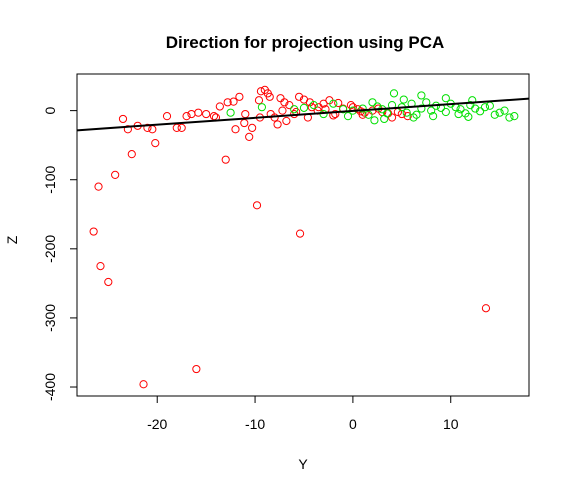 Image resolution: width=570 pixels, height=494 pixels. Describe the element at coordinates (50, 111) in the screenshot. I see `y-tick-label: 0` at that location.